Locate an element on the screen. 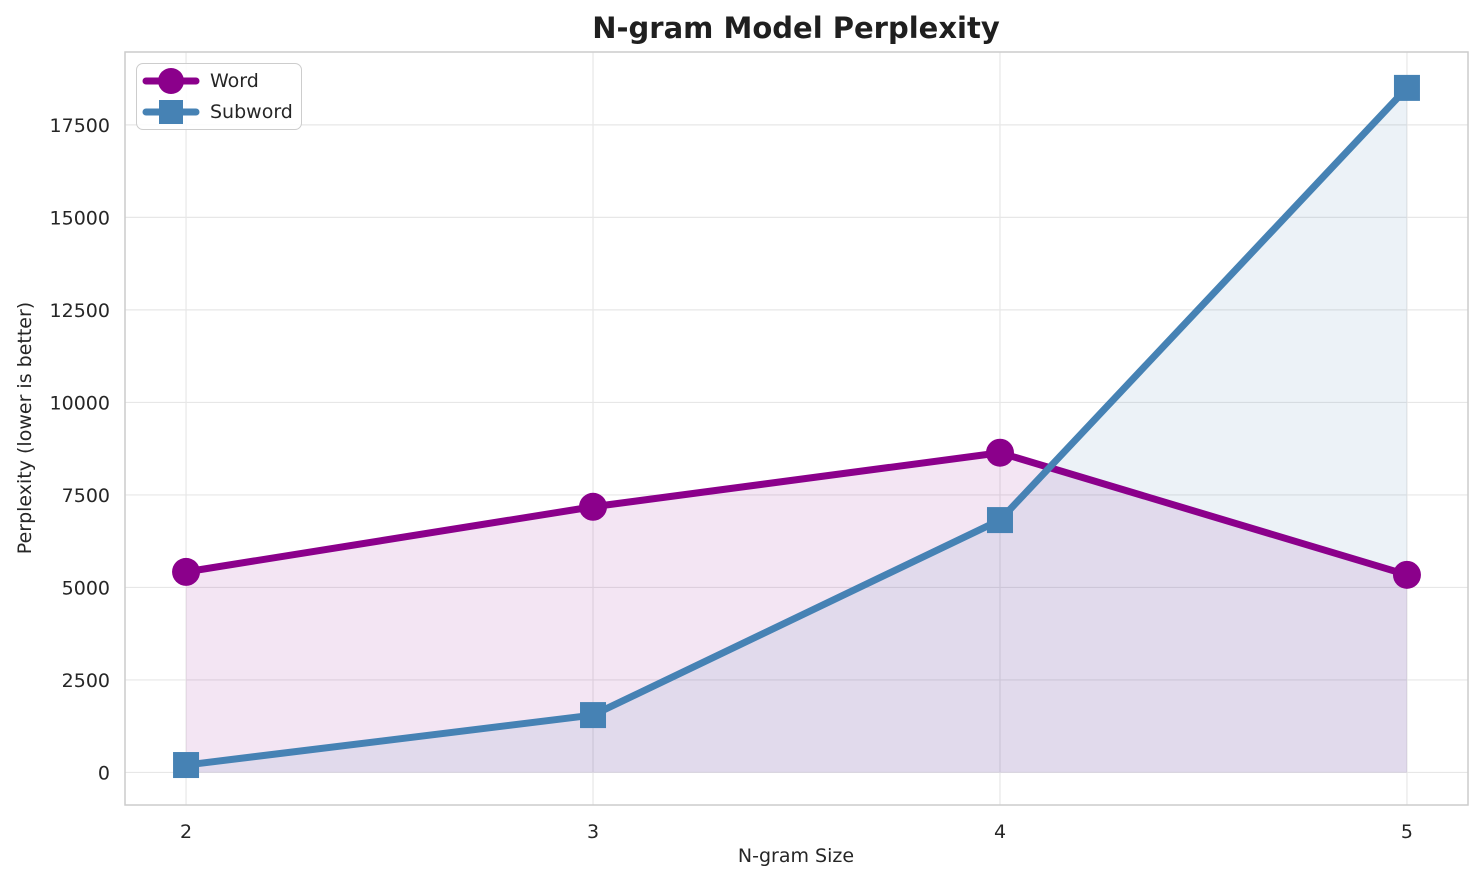 The height and width of the screenshot is (885, 1484). y-tick-label: 17500 is located at coordinates (80, 126).